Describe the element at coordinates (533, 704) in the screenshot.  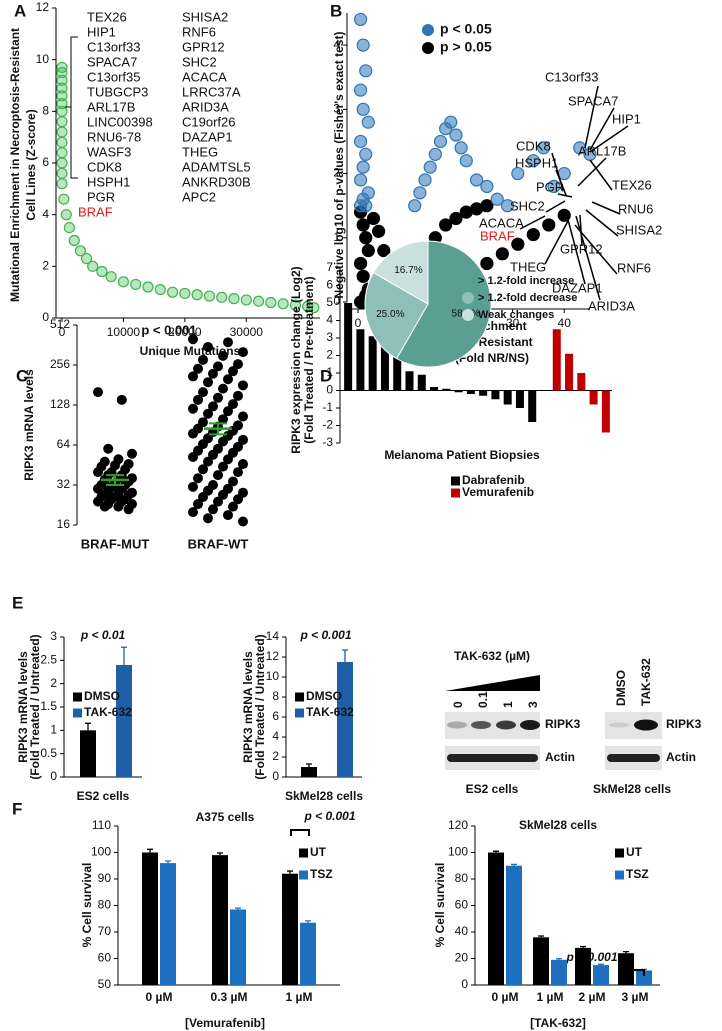
I see `dose-label: 3` at that location.